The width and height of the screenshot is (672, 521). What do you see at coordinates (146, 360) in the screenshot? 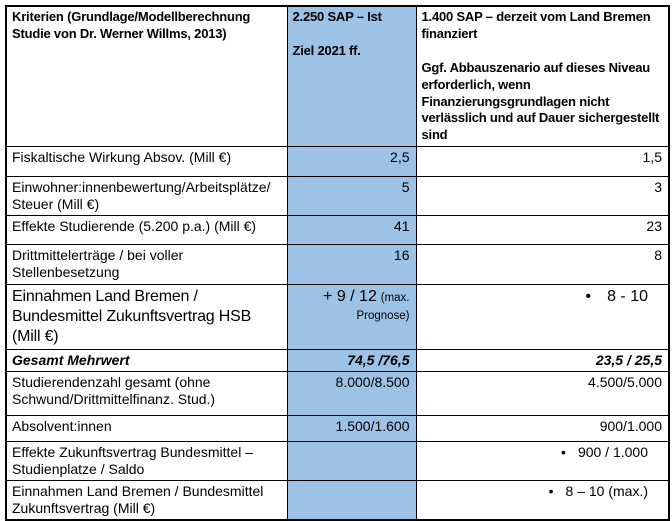
I see `criteria-cell: Gesamt Mehrwert` at bounding box center [146, 360].